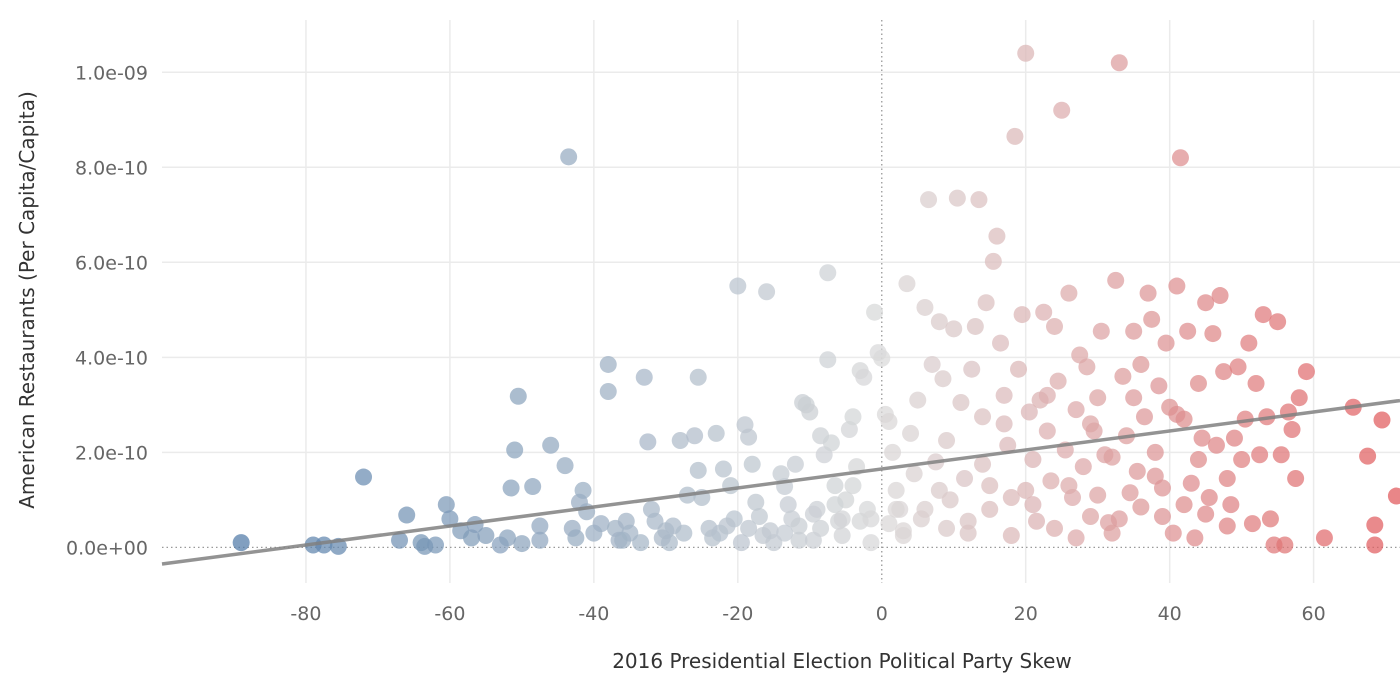 The width and height of the screenshot is (1400, 700). I want to click on x-tick-label: -40, so click(593, 614).